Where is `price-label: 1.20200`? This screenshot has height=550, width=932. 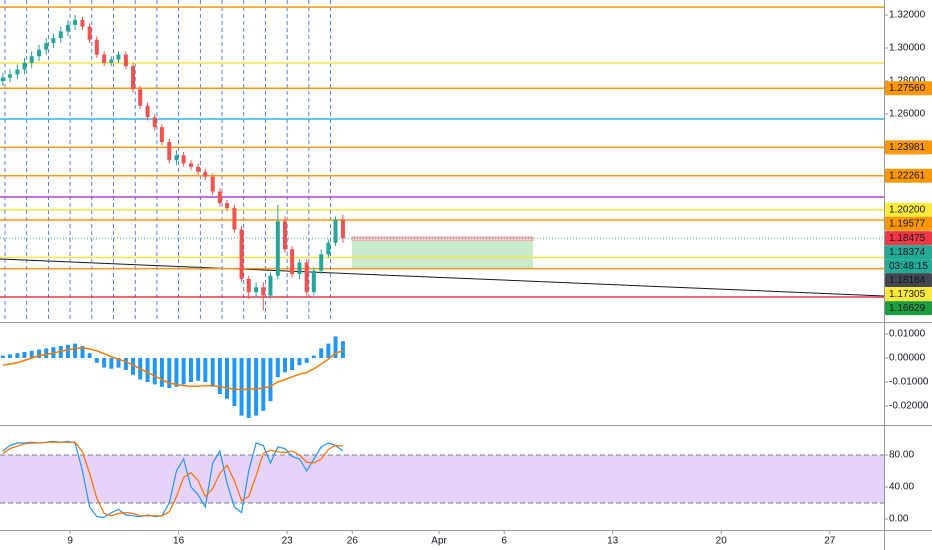
price-label: 1.20200 is located at coordinates (907, 209).